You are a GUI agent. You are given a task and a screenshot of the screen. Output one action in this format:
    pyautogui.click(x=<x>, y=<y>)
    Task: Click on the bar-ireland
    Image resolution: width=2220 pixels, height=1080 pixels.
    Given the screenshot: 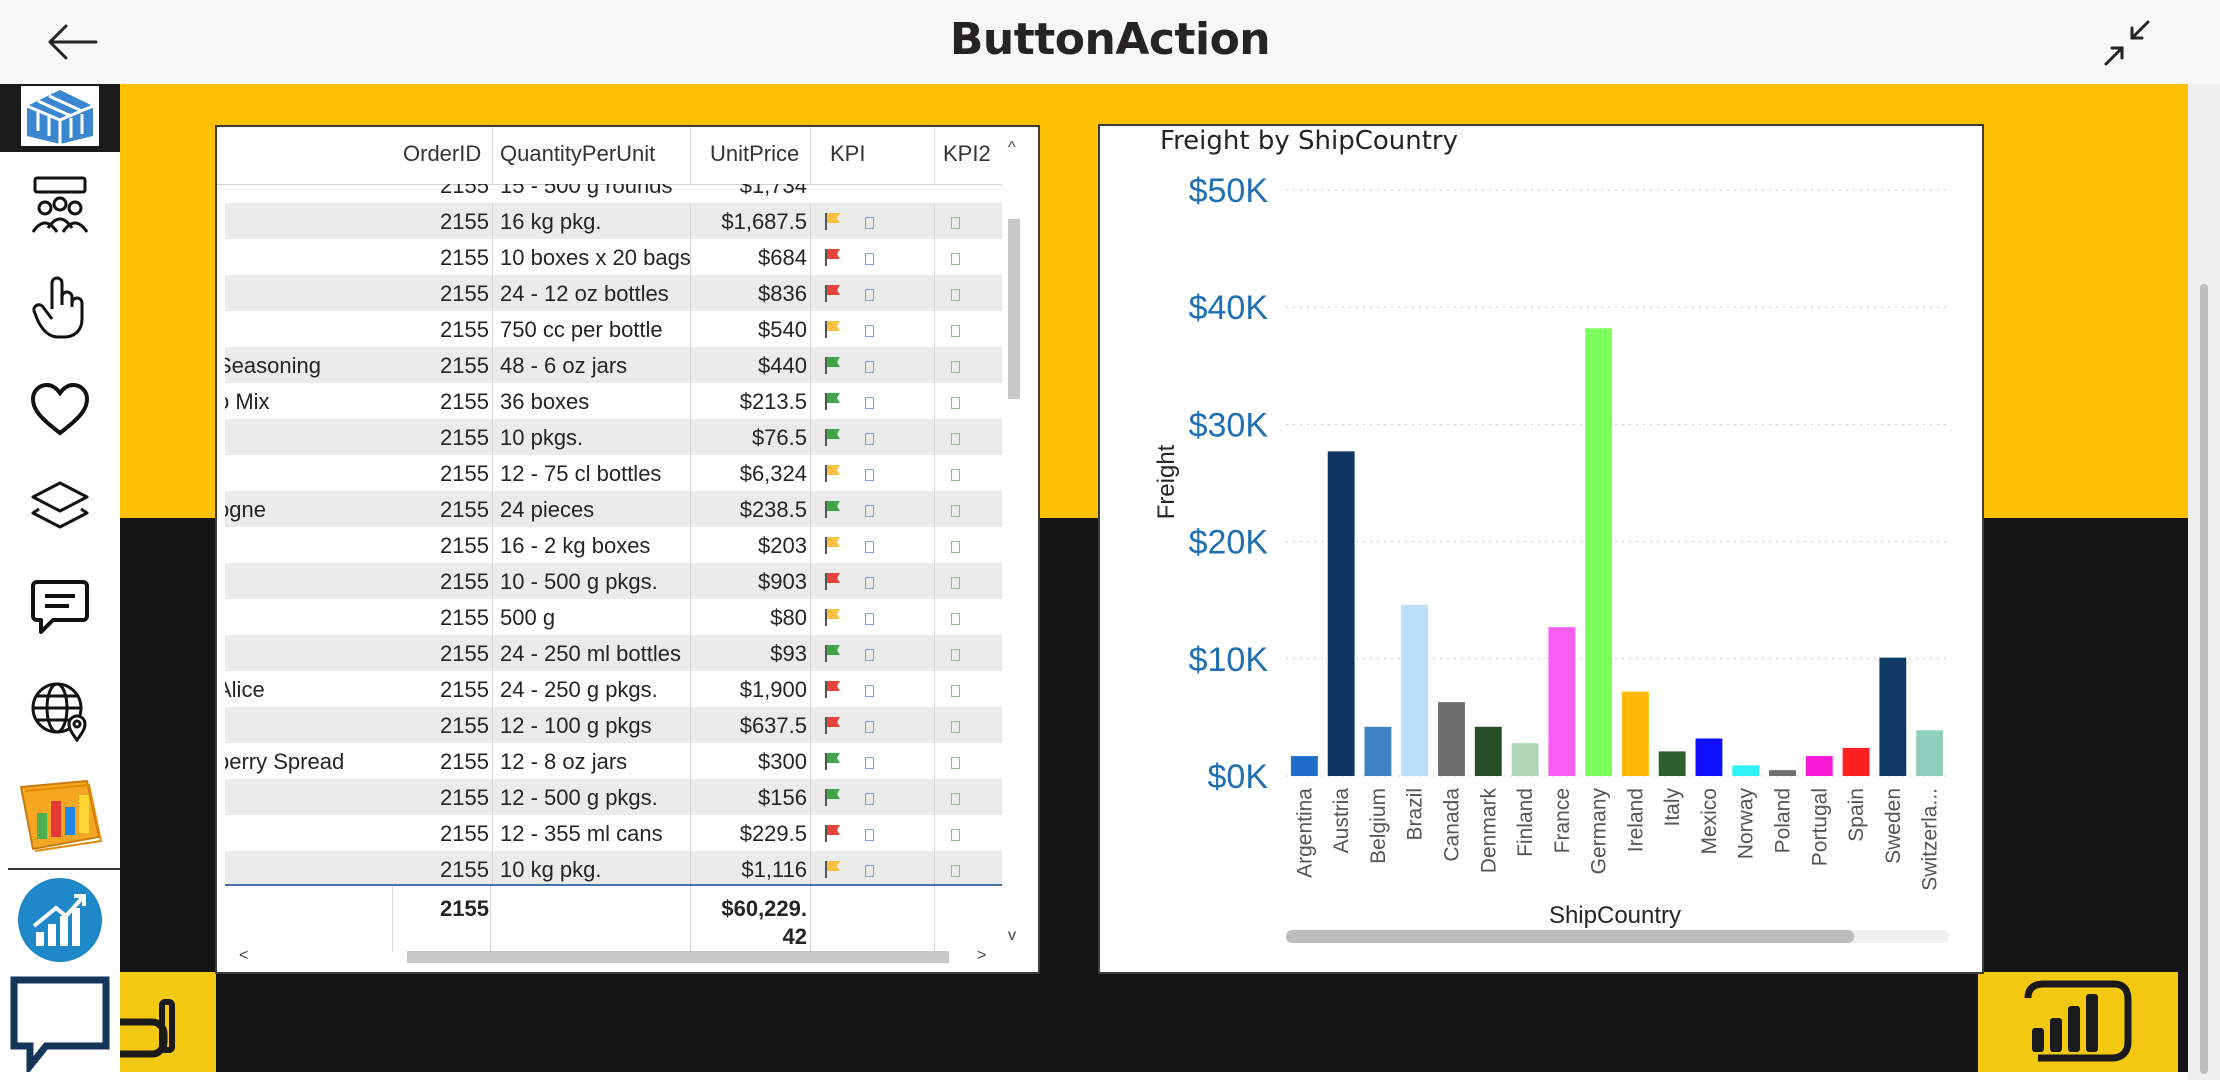 What is the action you would take?
    pyautogui.click(x=1635, y=733)
    